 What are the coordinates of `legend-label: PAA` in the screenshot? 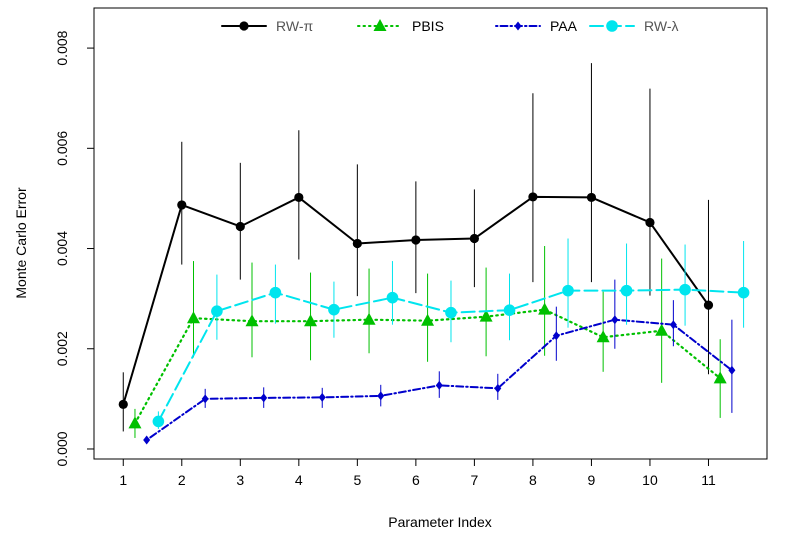 It's located at (564, 26).